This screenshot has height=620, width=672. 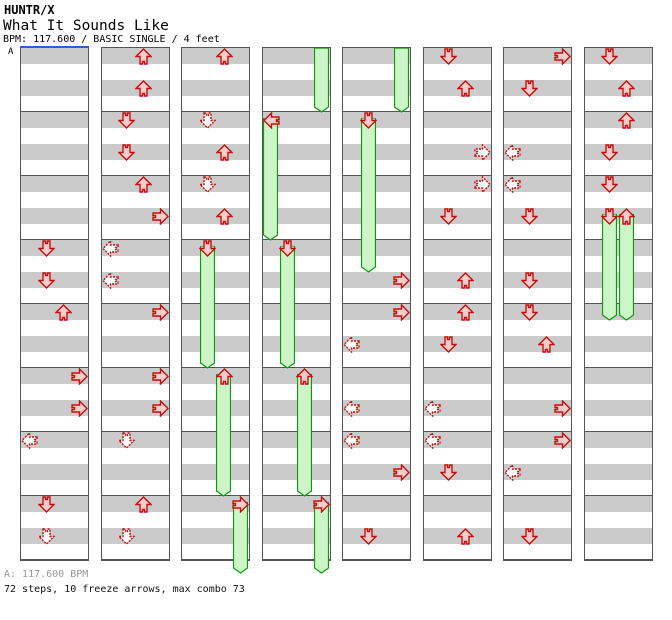 What do you see at coordinates (111, 39) in the screenshot?
I see `chart-meta: BPM: 117.600 / BASIC SINGLE / 4 feet` at bounding box center [111, 39].